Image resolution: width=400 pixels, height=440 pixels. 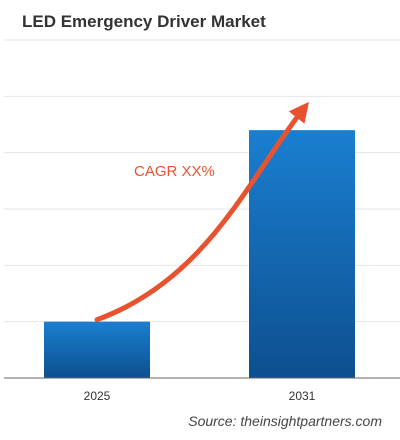 I want to click on source-credit: Source: theinsightpartners.com, so click(x=285, y=421).